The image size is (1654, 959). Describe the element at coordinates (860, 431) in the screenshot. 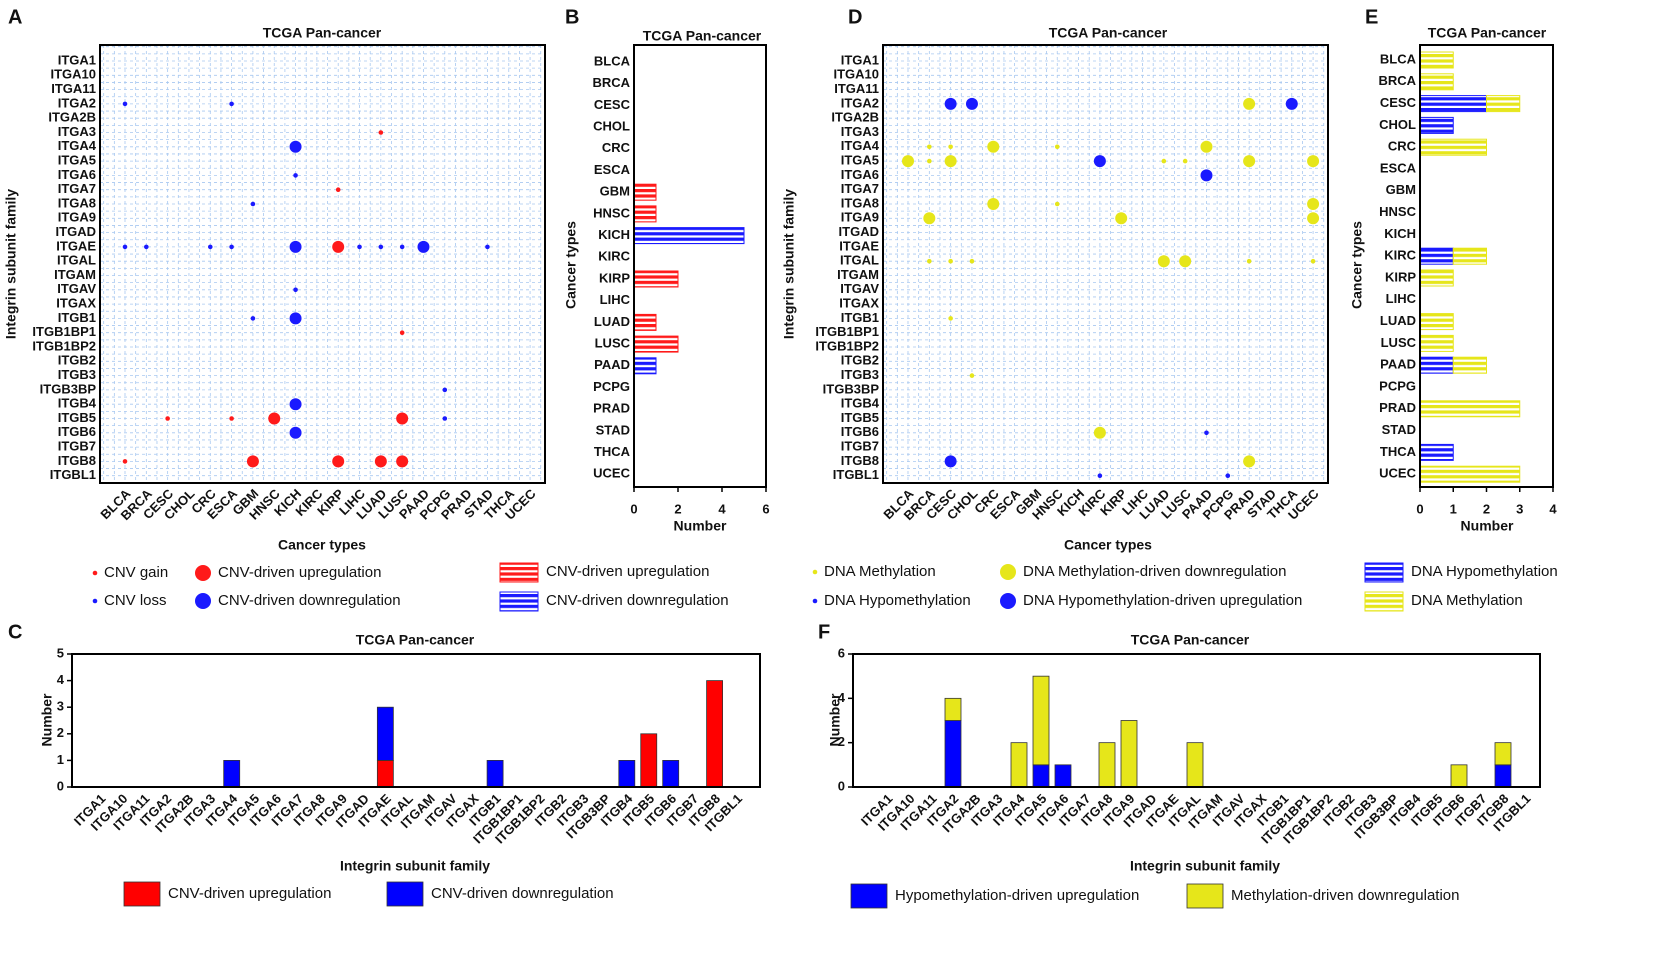

I see `y-tick-label: ITGB6` at that location.